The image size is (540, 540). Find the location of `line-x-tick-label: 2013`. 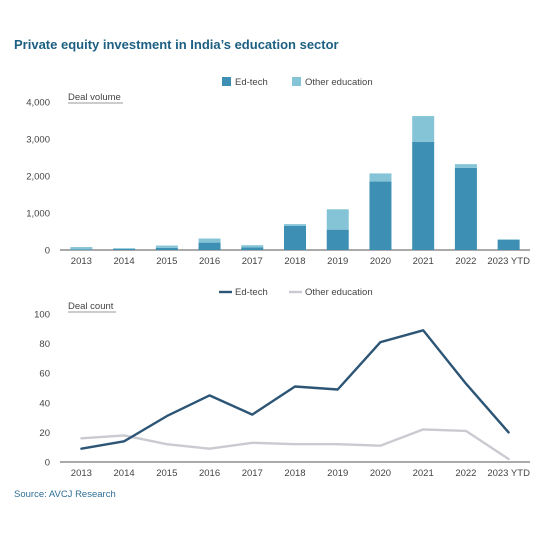

line-x-tick-label: 2013 is located at coordinates (81, 473).